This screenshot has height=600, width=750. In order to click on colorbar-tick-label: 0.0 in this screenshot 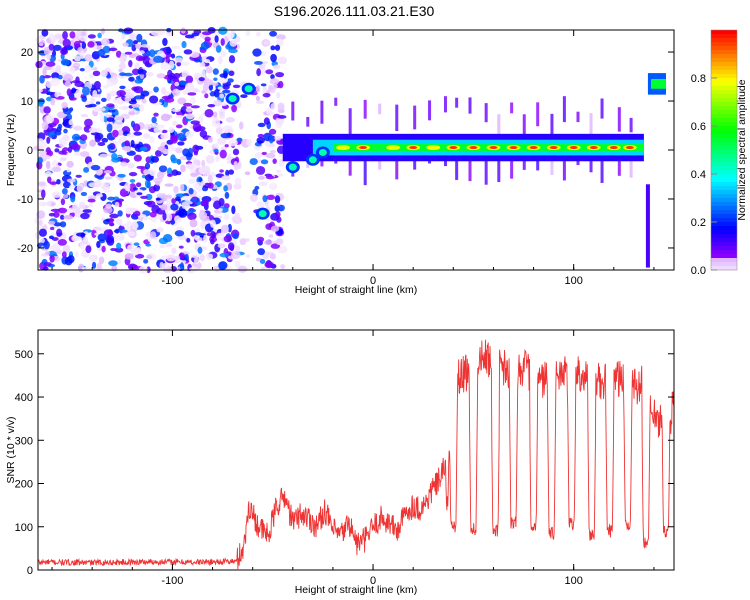, I will do `click(698, 271)`.